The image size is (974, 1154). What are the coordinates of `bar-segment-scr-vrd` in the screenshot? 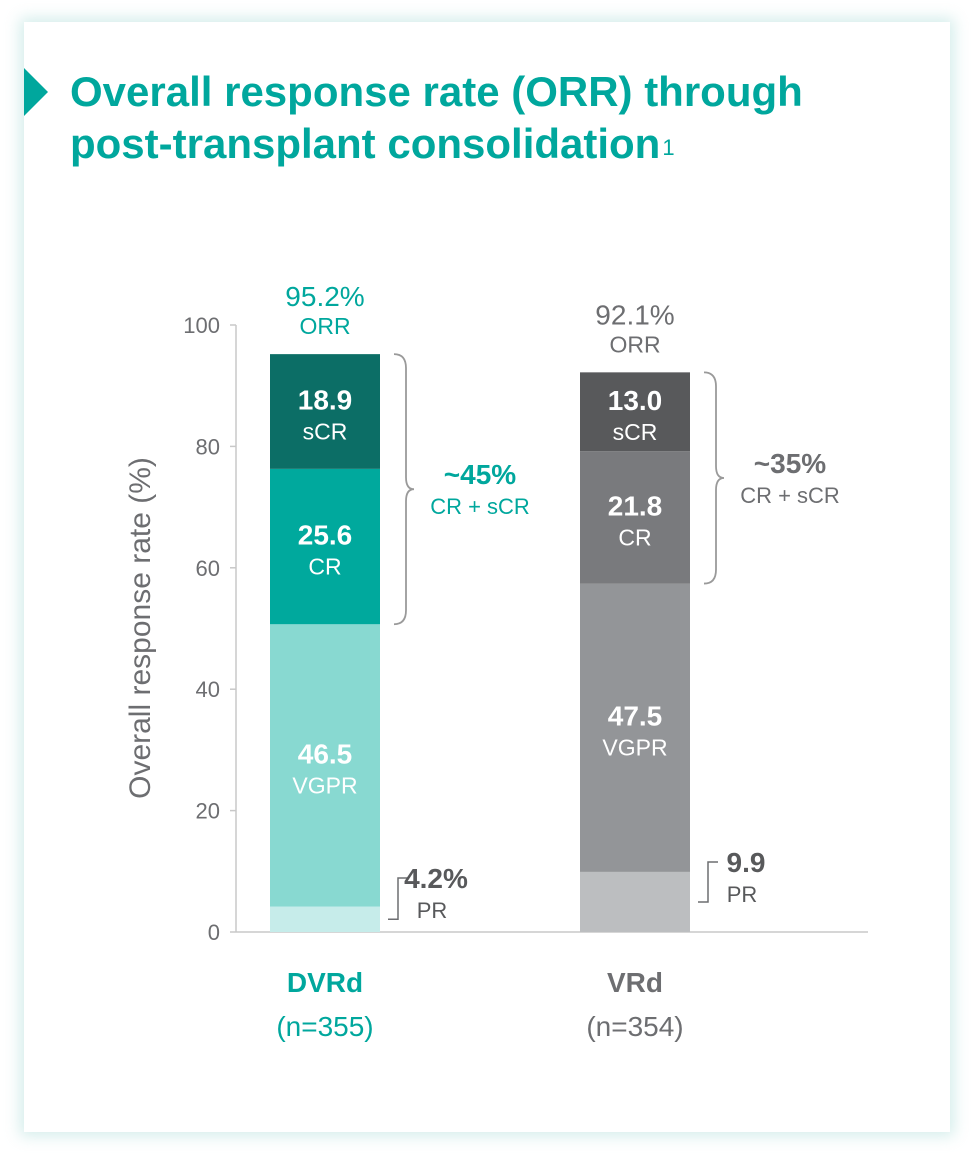 It's located at (635, 412).